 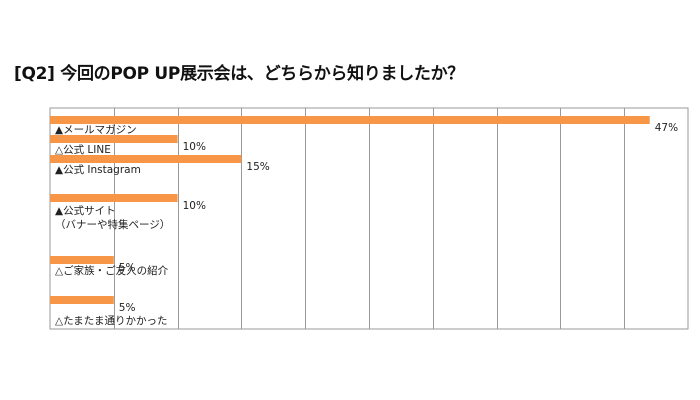 I want to click on data-label: 15%, so click(x=257, y=167).